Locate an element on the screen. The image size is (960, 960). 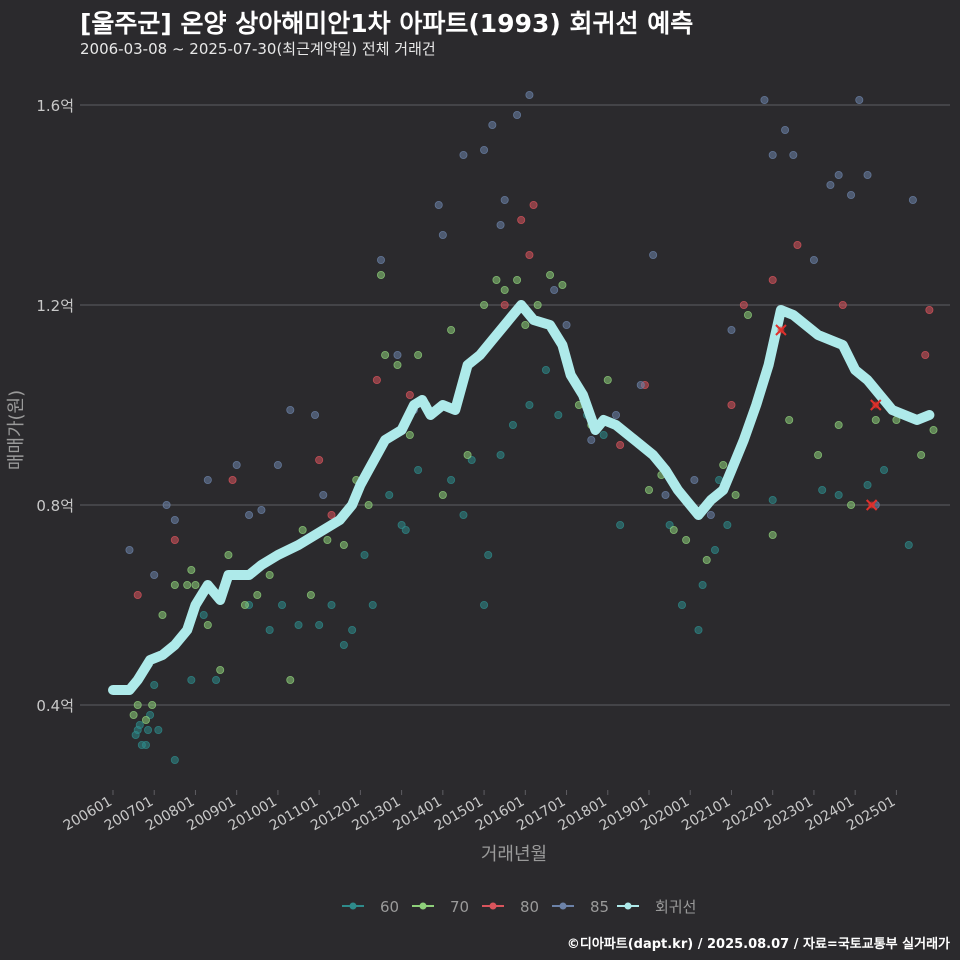
y-axis-ticks: 0.4억 0.8억 1.2억 1.6억 is located at coordinates (55, 406).